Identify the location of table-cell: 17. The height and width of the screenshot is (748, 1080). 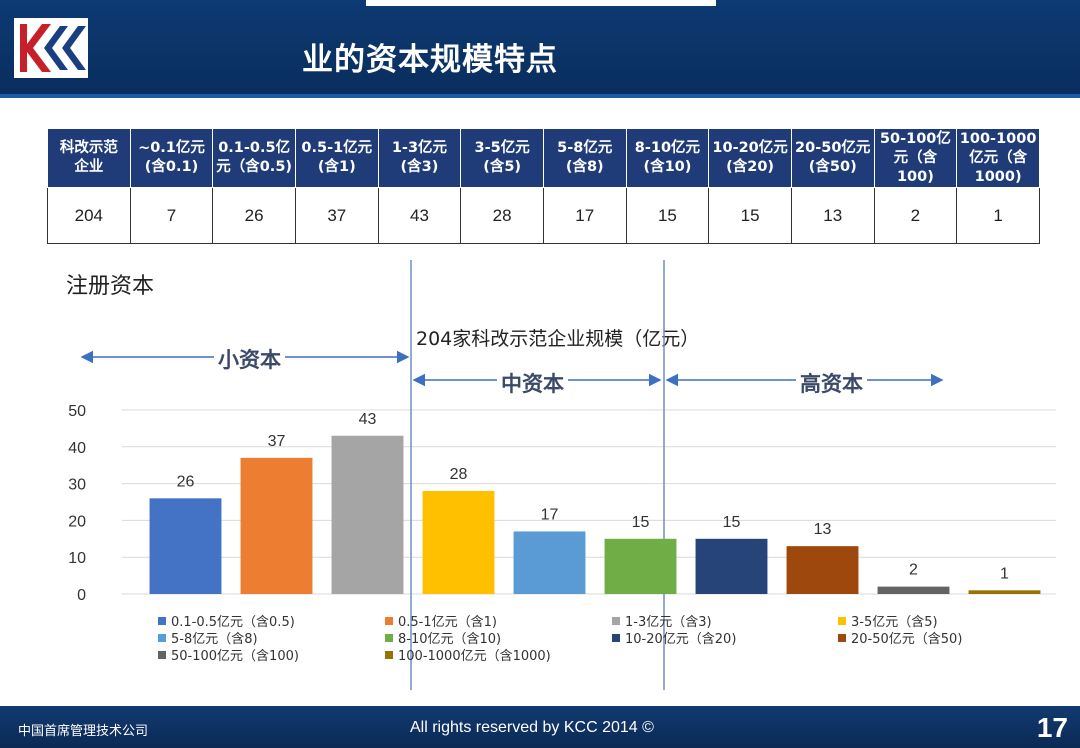
(584, 215).